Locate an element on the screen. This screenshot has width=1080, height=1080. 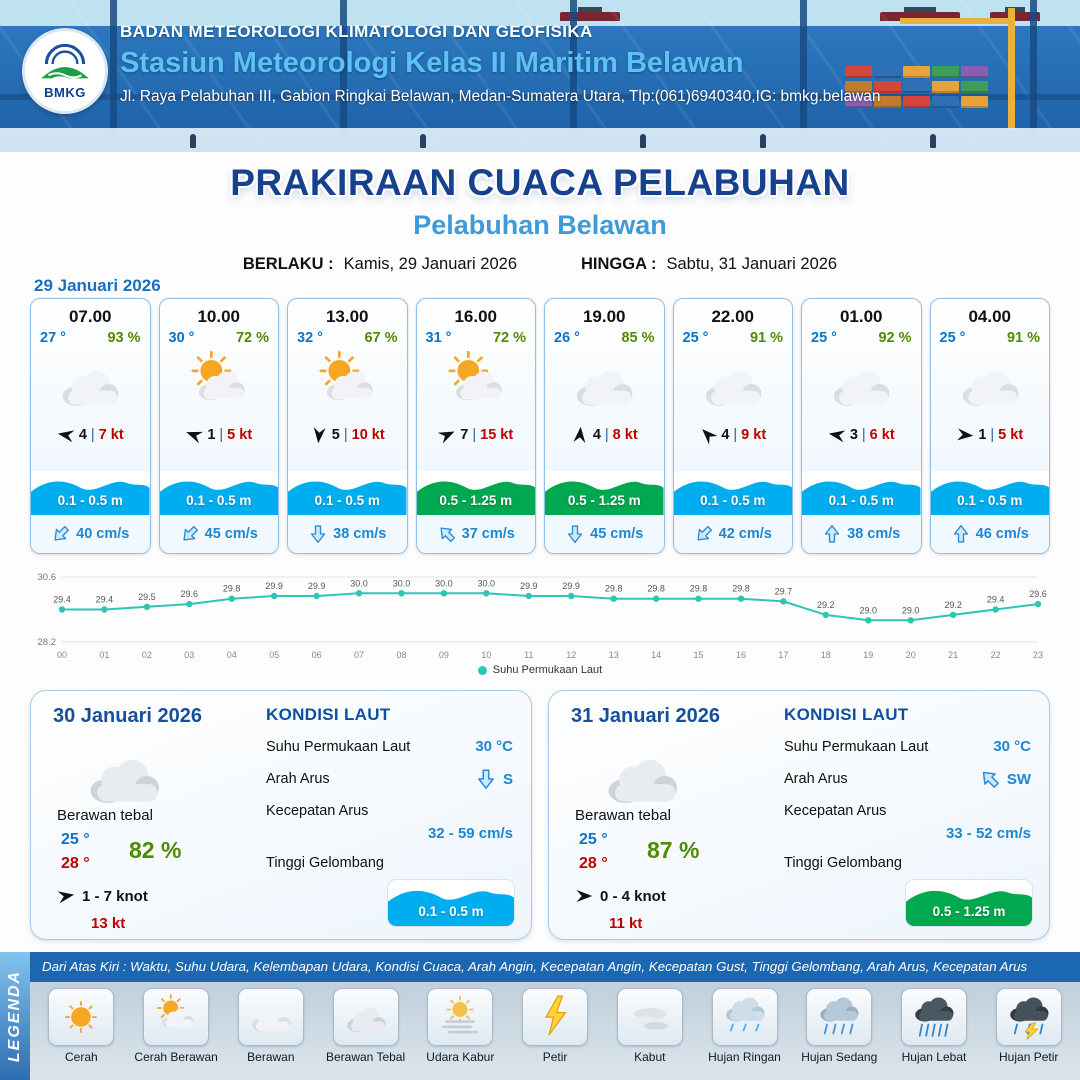
wave-height-band: 0.5 - 1.25 m is located at coordinates (604, 493).